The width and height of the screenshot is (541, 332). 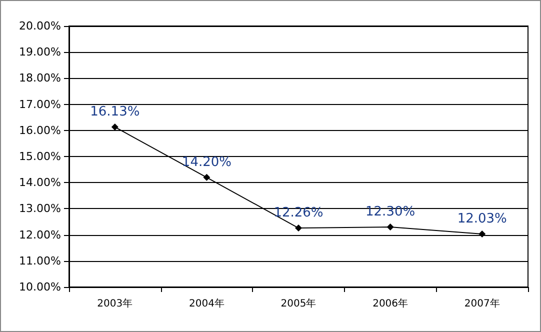 What do you see at coordinates (40, 130) in the screenshot?
I see `y-tick-label: 16.00%` at bounding box center [40, 130].